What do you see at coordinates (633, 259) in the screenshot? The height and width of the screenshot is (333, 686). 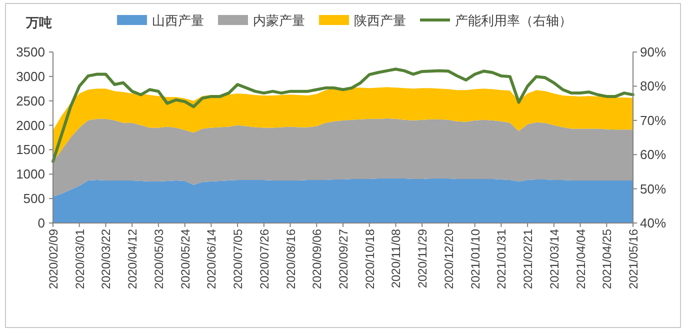 I see `x-tick-label: 2021/05/16` at bounding box center [633, 259].